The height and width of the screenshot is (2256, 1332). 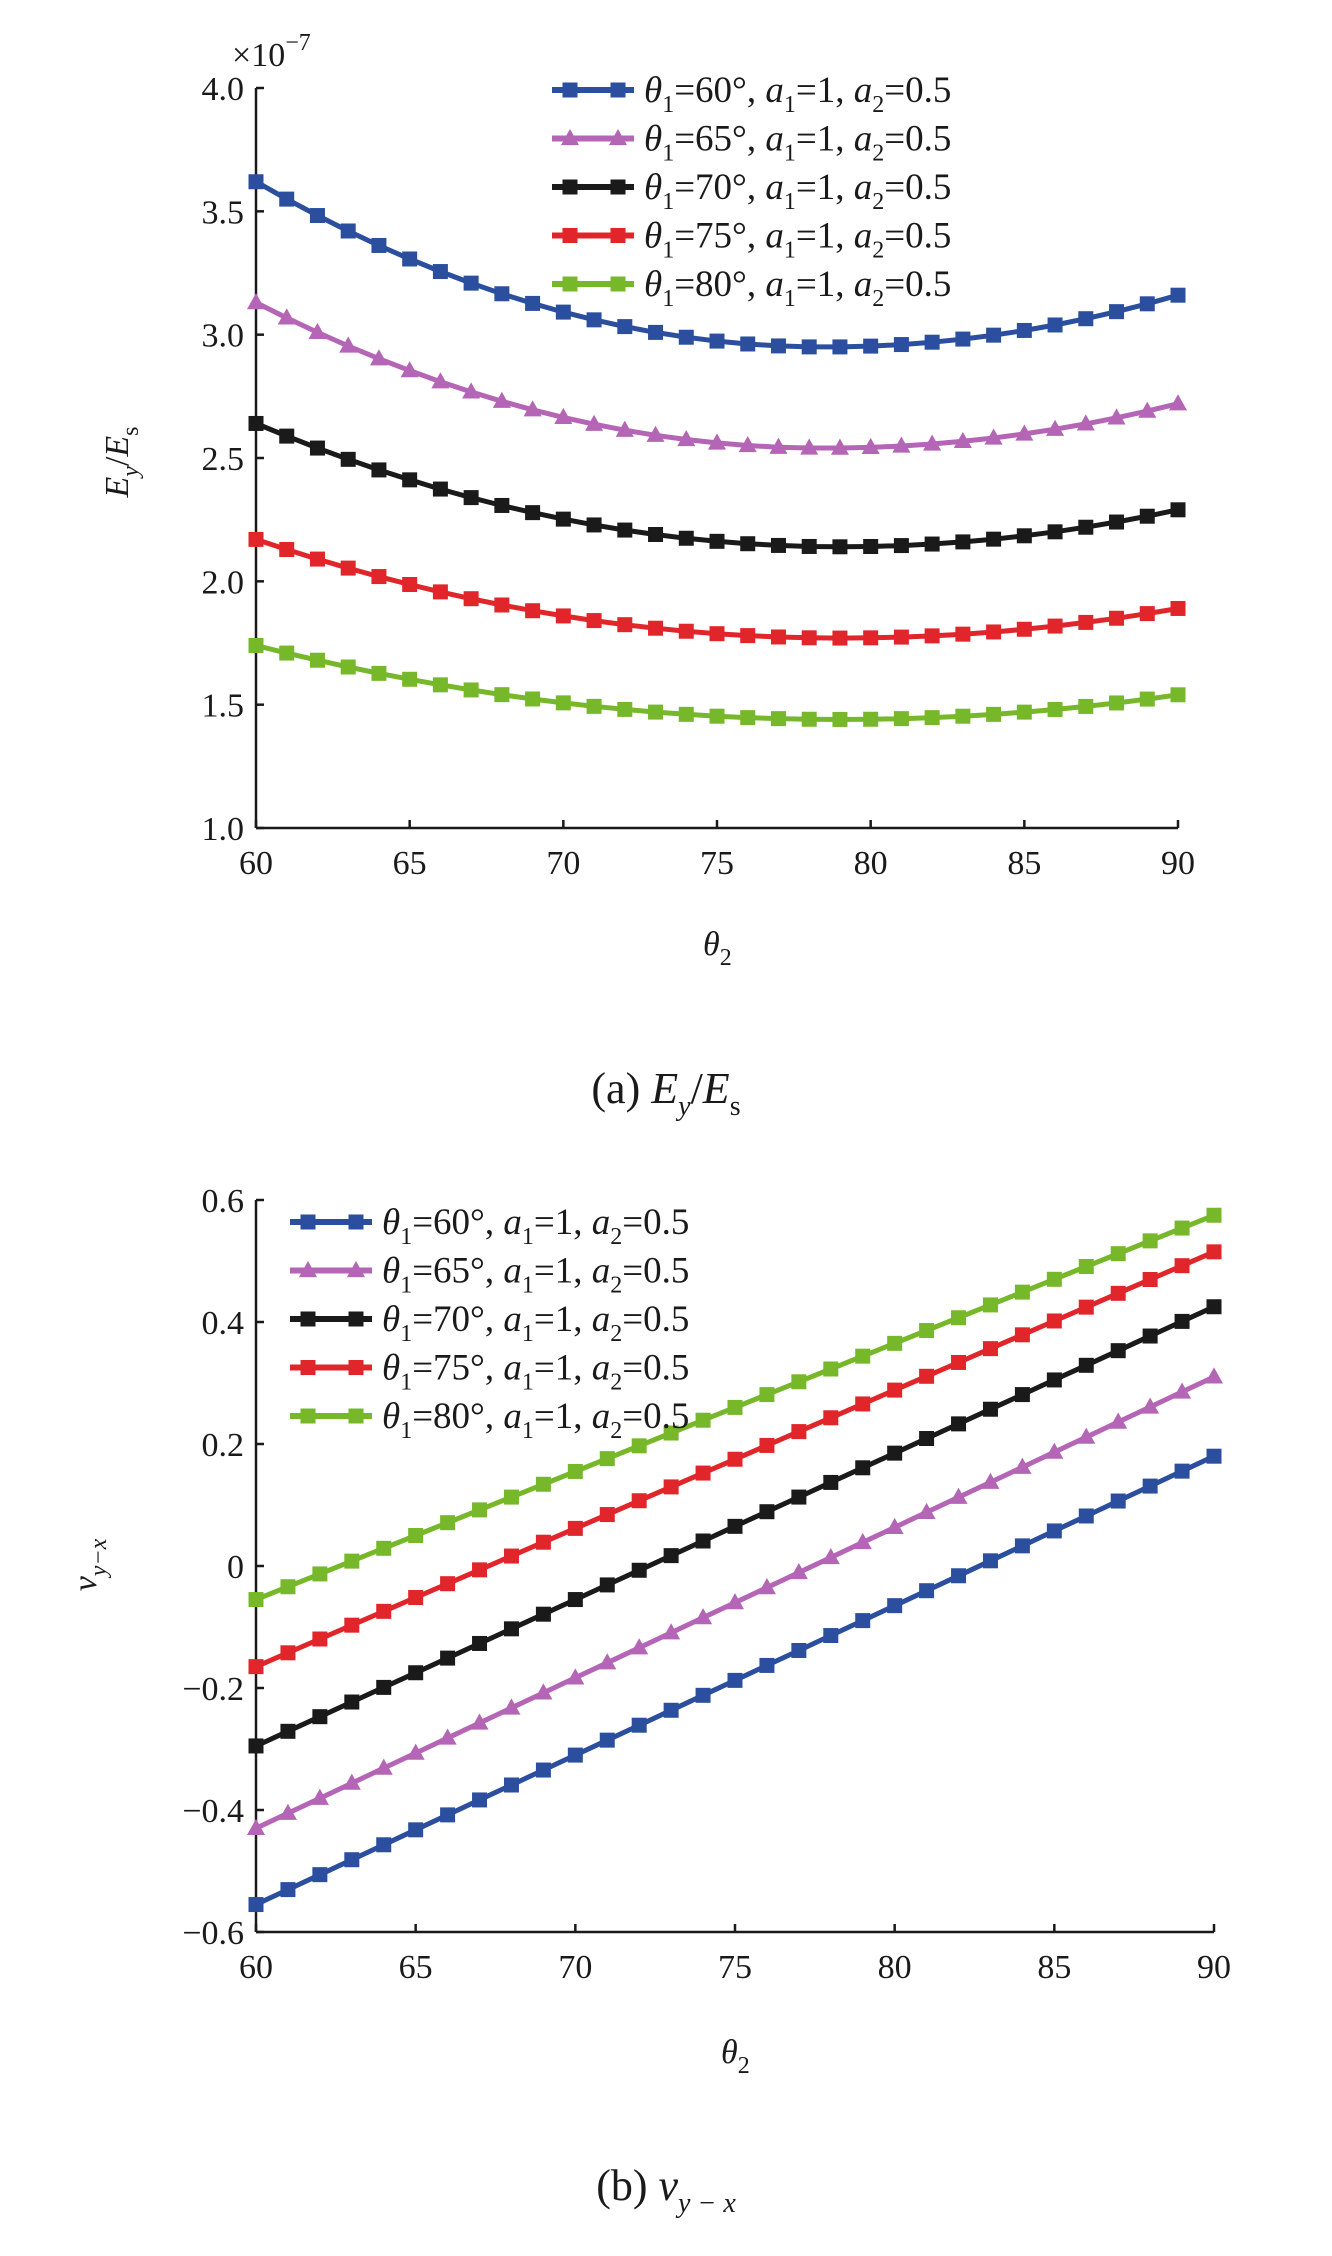 What do you see at coordinates (235, 1567) in the screenshot?
I see `y-tick-label: 0` at bounding box center [235, 1567].